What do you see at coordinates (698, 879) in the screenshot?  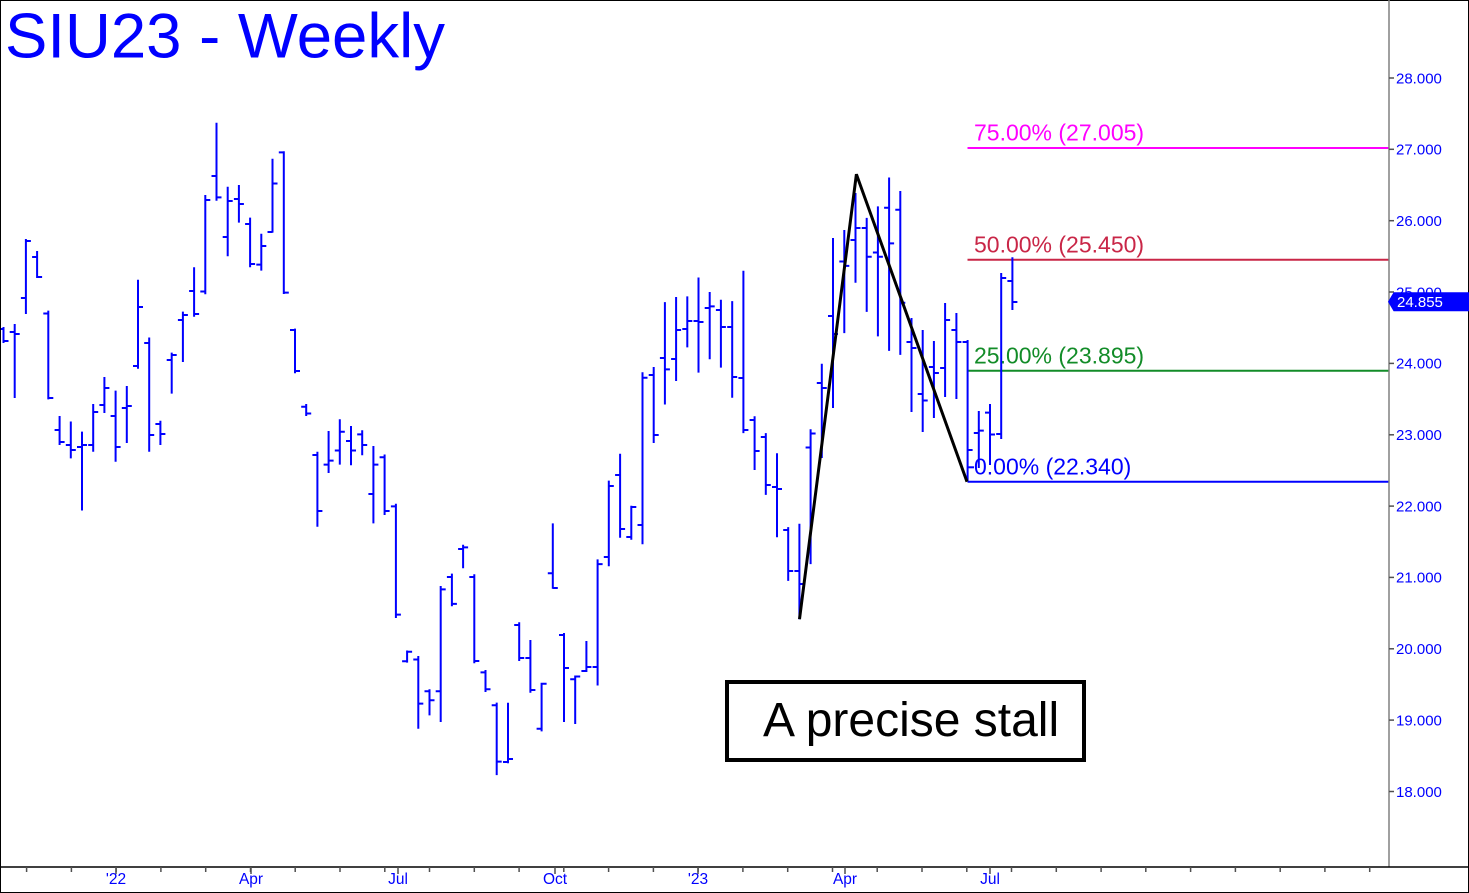 I see `svg-text: '23` at bounding box center [698, 879].